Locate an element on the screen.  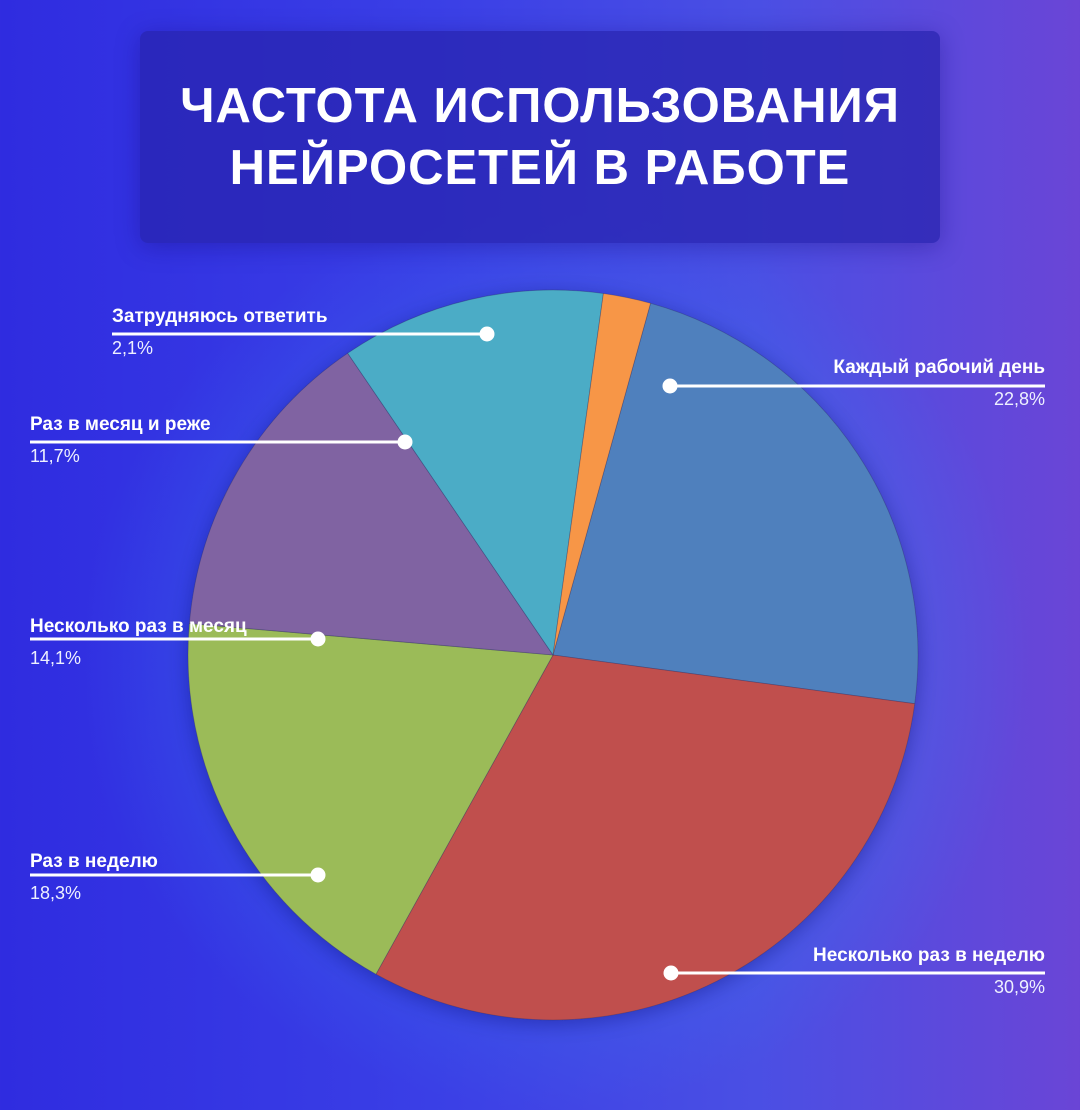
slice-label-6: Затрудняюсь ответить 2,1% is located at coordinates (220, 332).